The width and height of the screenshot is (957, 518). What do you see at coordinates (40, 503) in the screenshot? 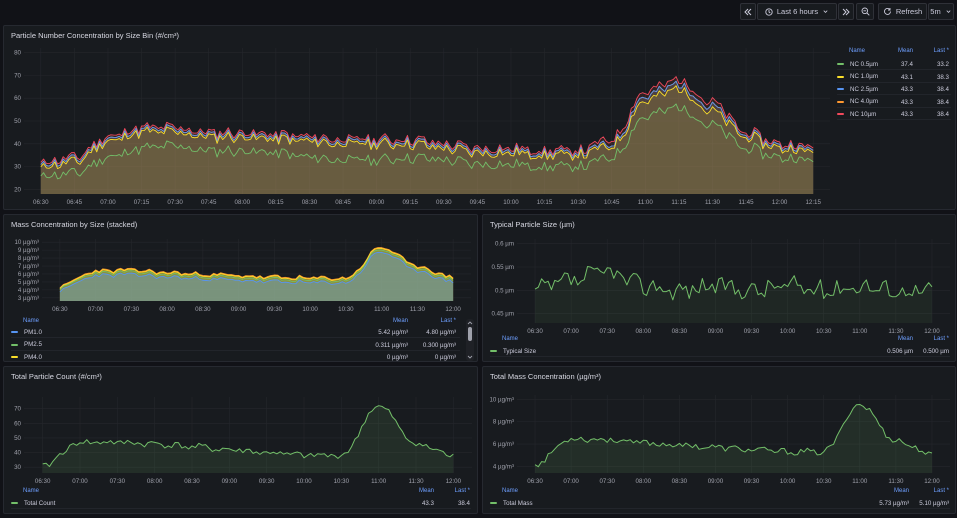
I see `legend-series-name: Total Count` at bounding box center [40, 503].